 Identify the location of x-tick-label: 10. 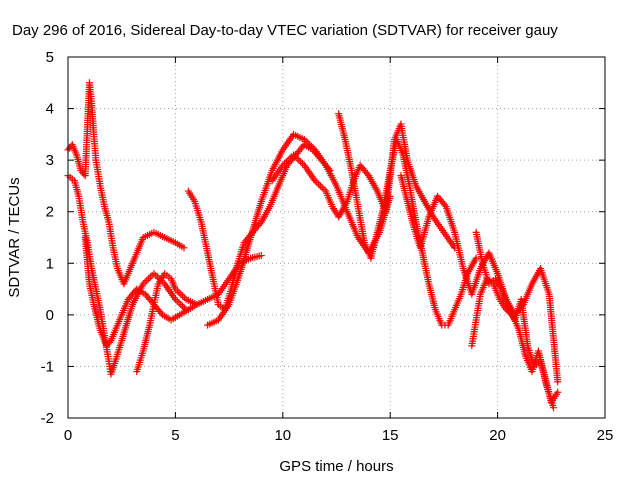
(282, 435).